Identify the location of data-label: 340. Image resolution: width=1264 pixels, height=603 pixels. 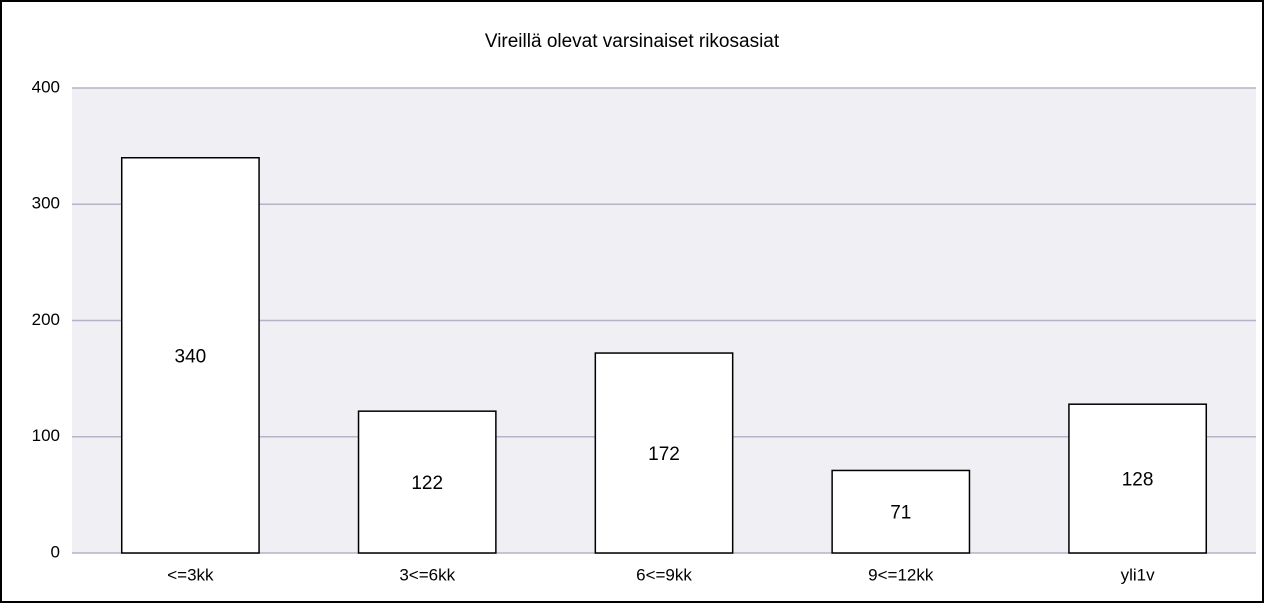
(191, 356).